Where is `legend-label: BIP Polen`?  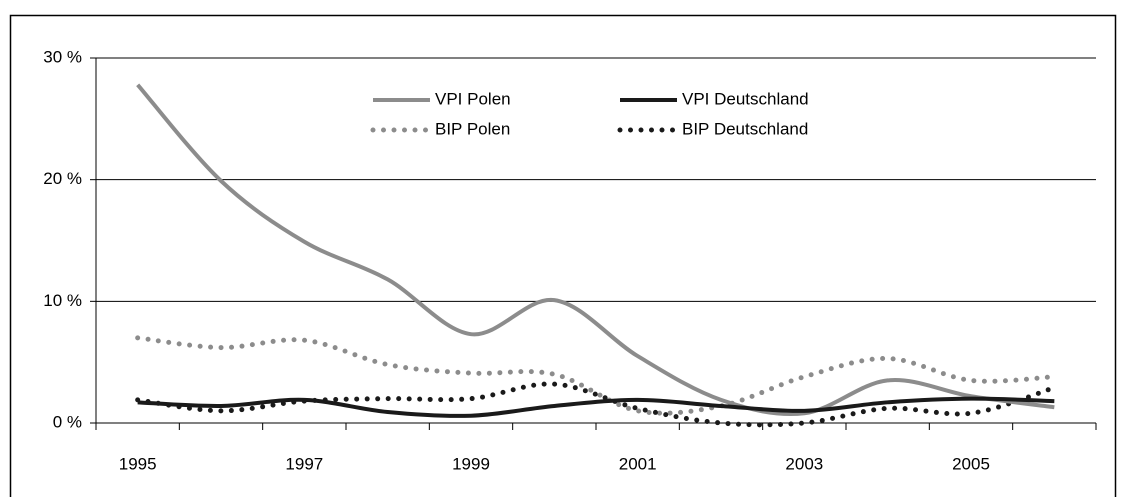 legend-label: BIP Polen is located at coordinates (472, 128).